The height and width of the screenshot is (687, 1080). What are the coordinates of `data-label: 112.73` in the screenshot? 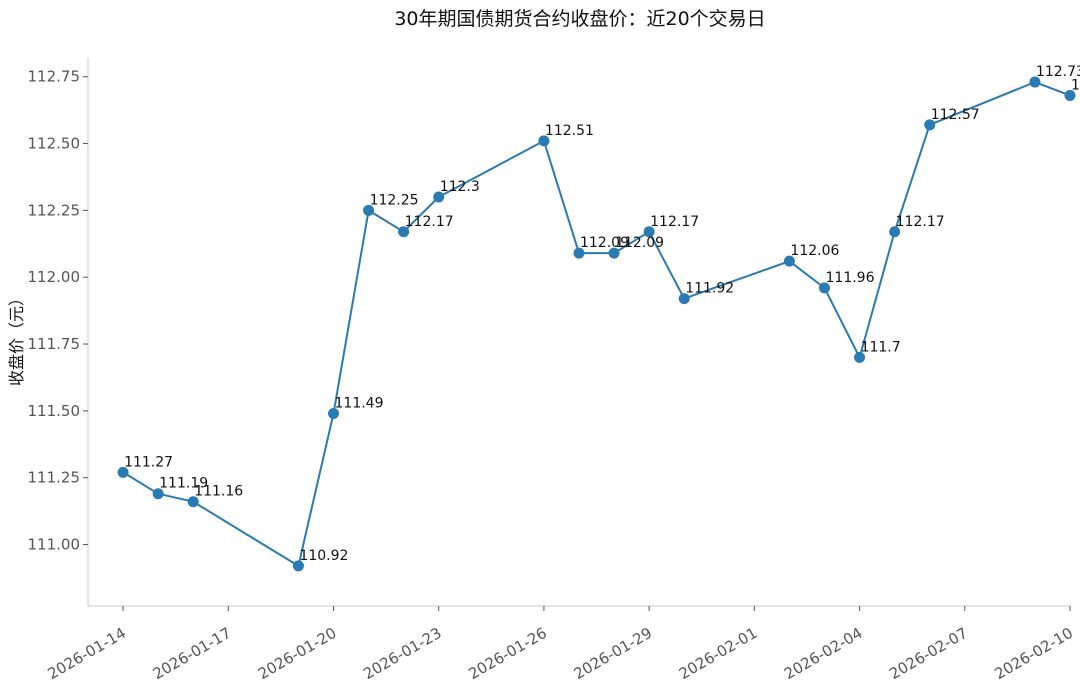 It's located at (1058, 72).